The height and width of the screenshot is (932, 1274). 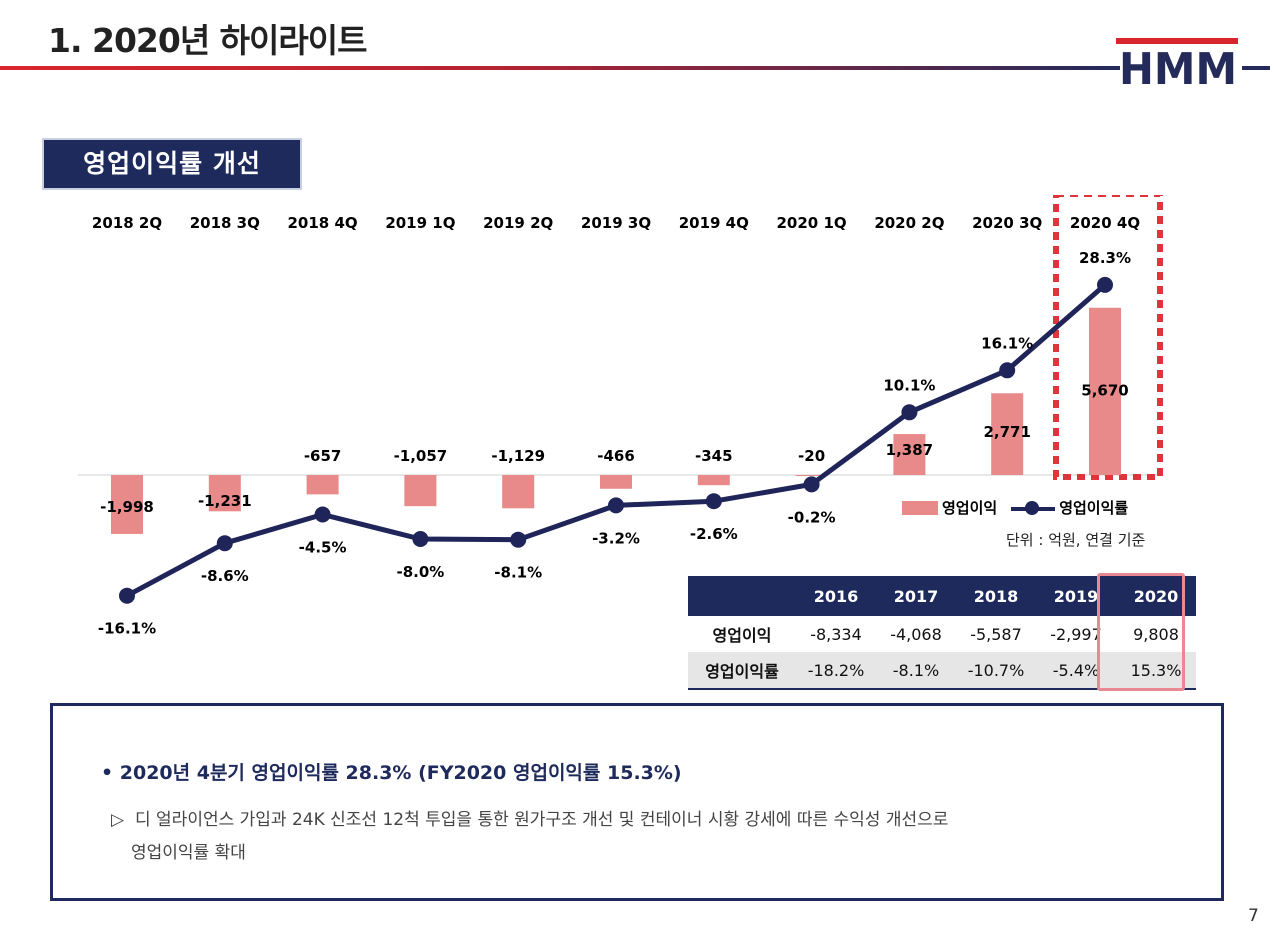 I want to click on legend-bar-swatch, so click(x=920, y=507).